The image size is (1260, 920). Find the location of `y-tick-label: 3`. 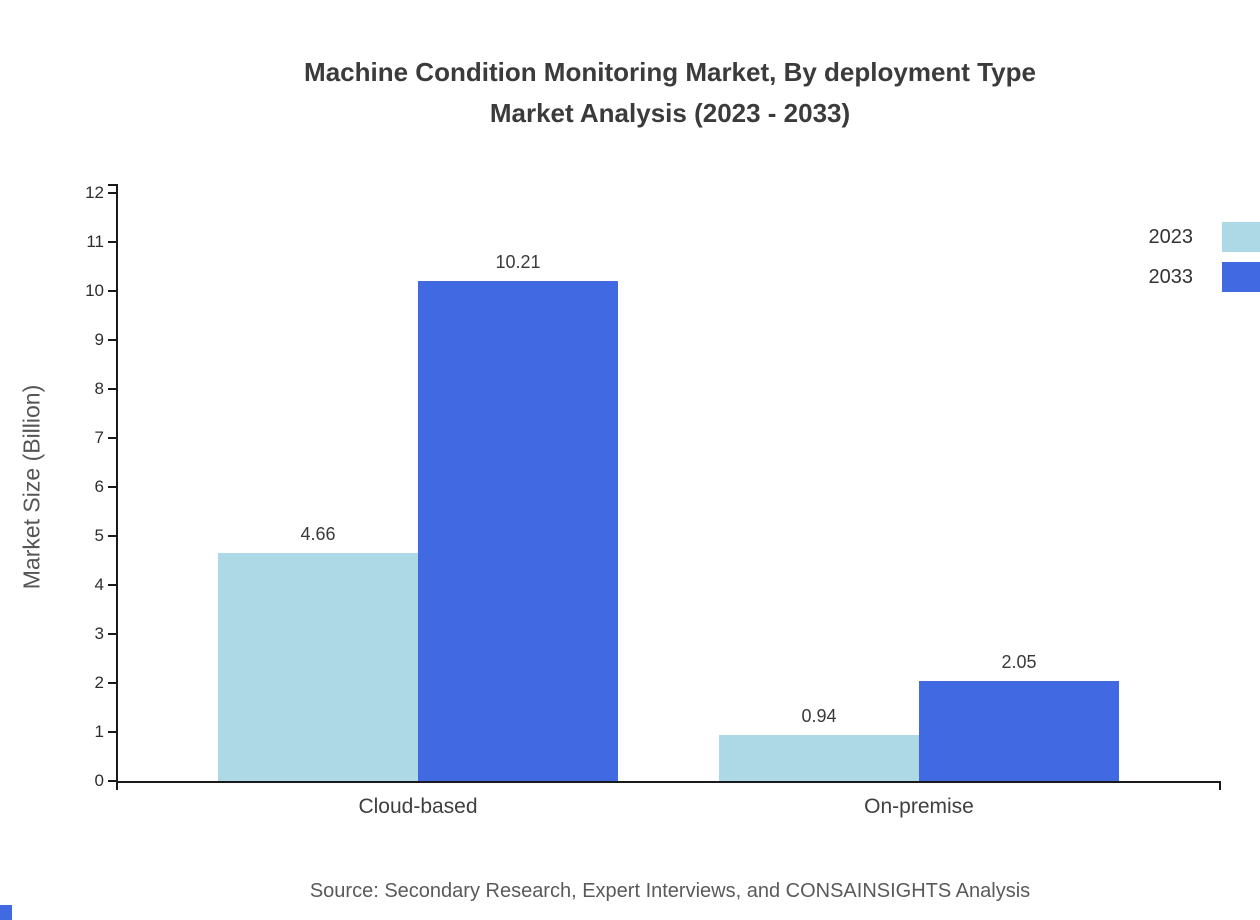

y-tick-label: 3 is located at coordinates (99, 633).